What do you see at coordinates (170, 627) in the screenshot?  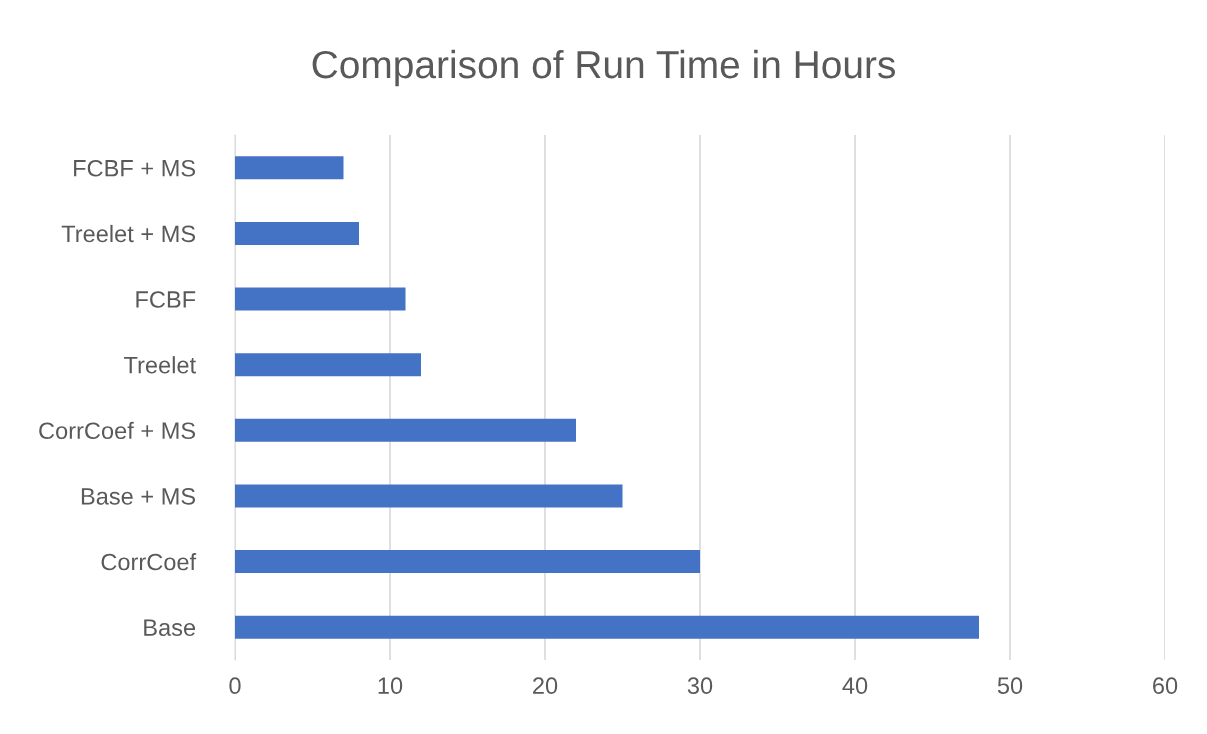 I see `y-tick-label: Base` at bounding box center [170, 627].